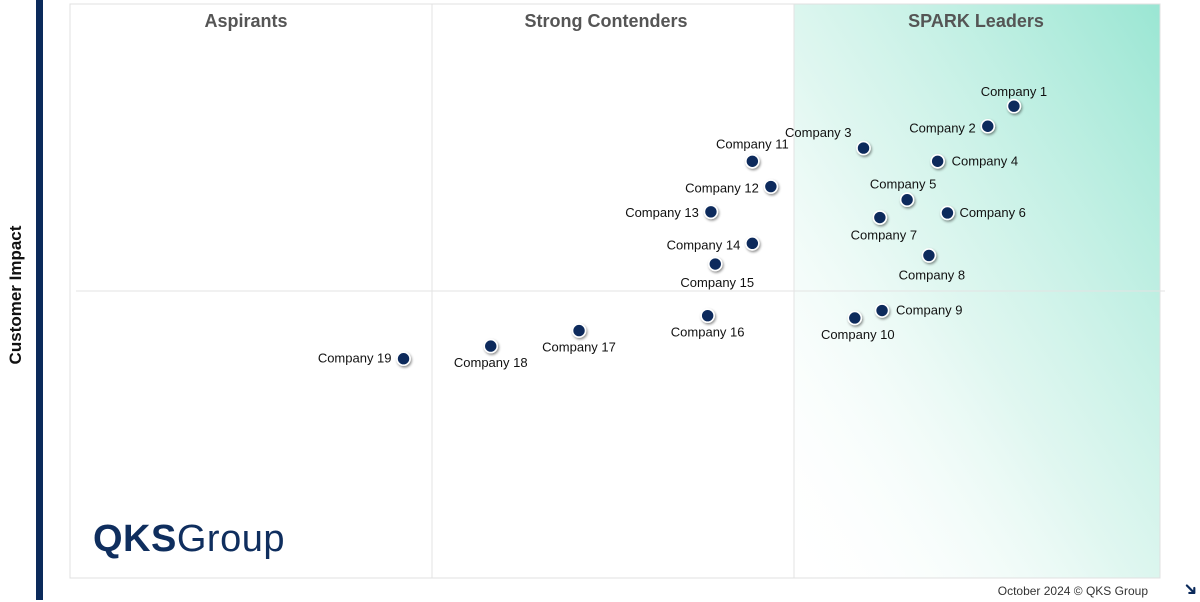 The width and height of the screenshot is (1200, 602). I want to click on data-label-company-2: Company 2, so click(942, 127).